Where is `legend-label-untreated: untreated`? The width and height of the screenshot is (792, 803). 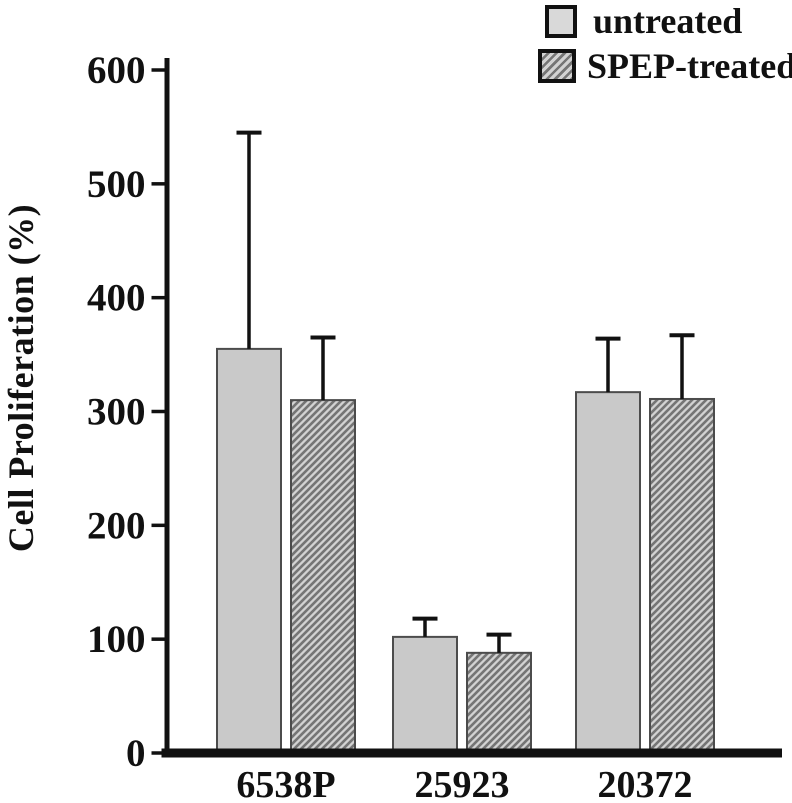 legend-label-untreated: untreated is located at coordinates (668, 21).